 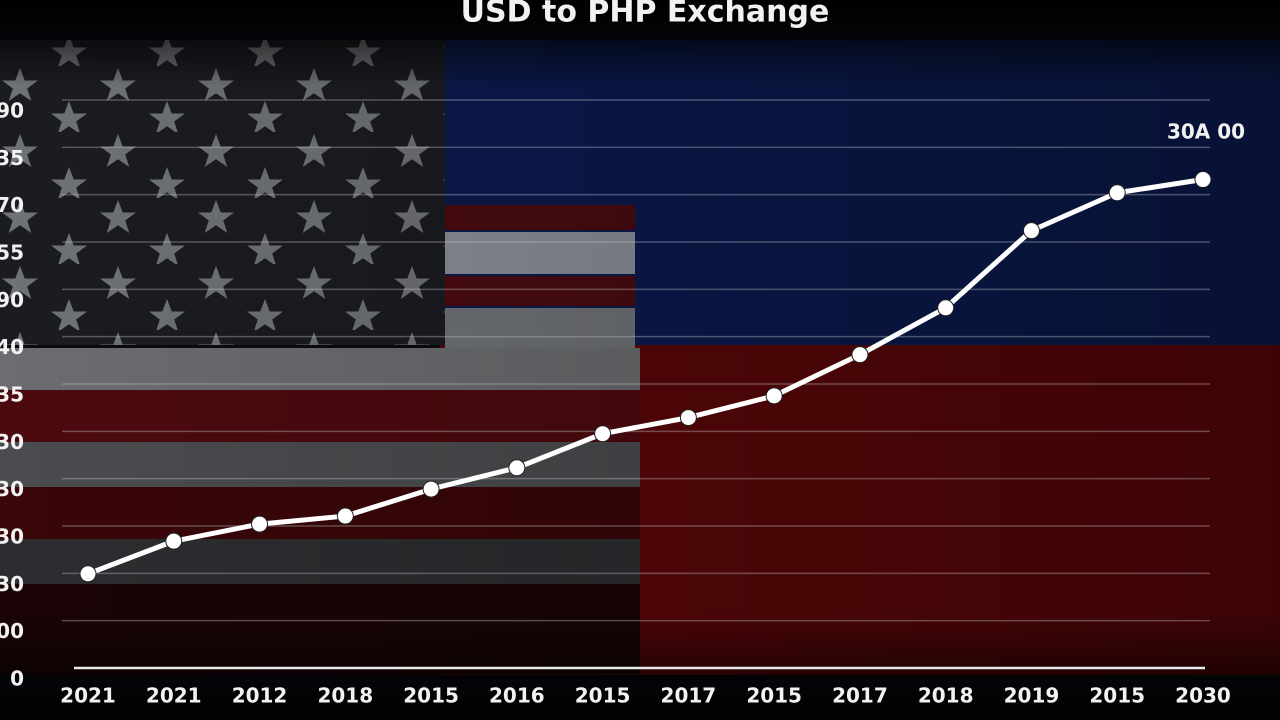 What do you see at coordinates (1032, 696) in the screenshot?
I see `x-tick-label: 2019` at bounding box center [1032, 696].